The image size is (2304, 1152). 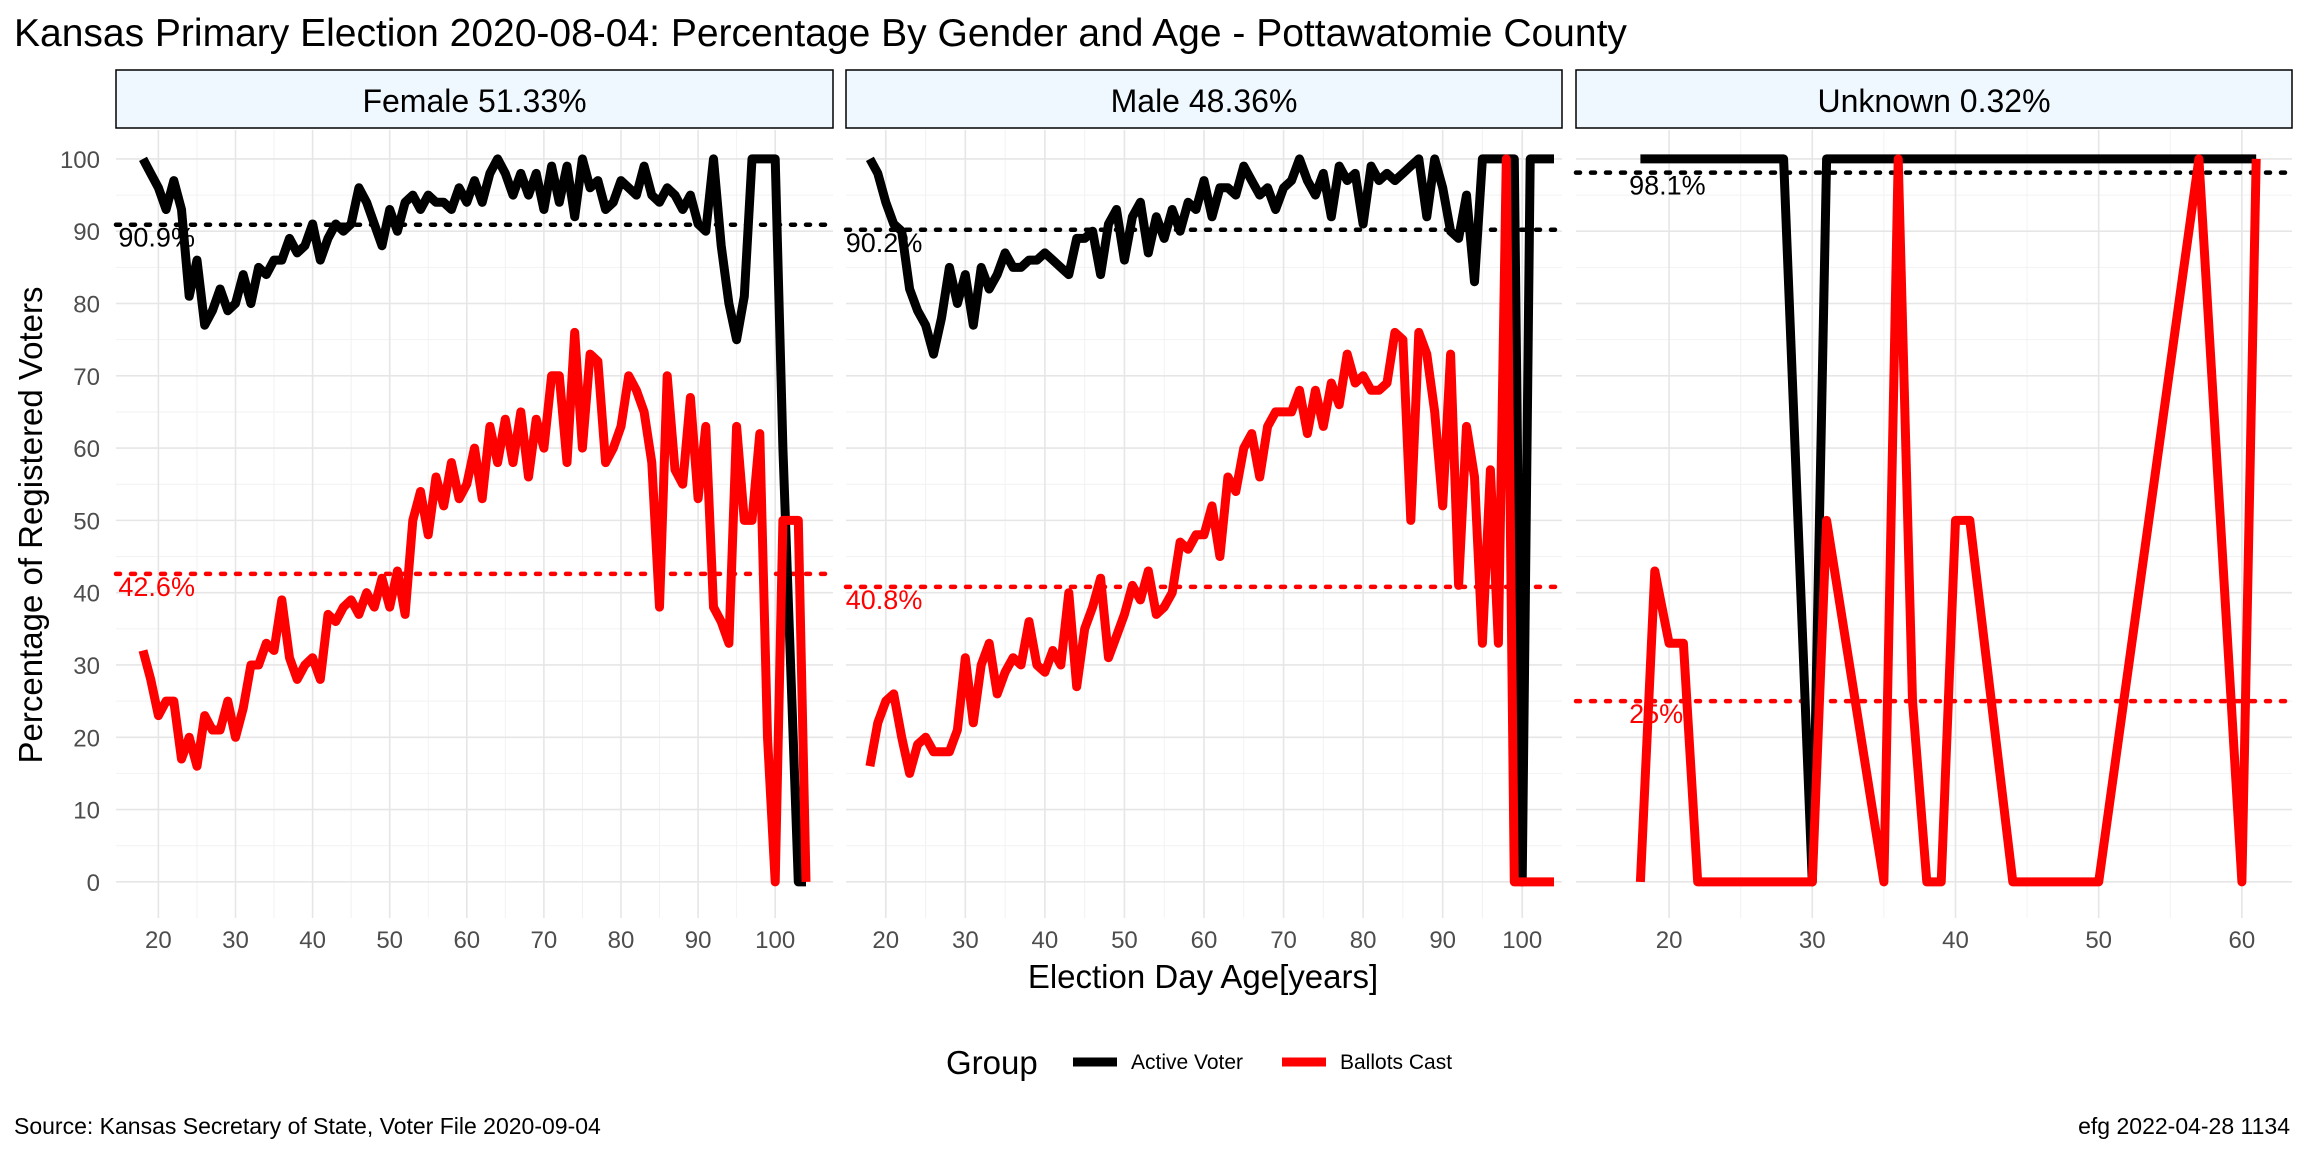 What do you see at coordinates (86, 232) in the screenshot?
I see `y-tick-label: 90` at bounding box center [86, 232].